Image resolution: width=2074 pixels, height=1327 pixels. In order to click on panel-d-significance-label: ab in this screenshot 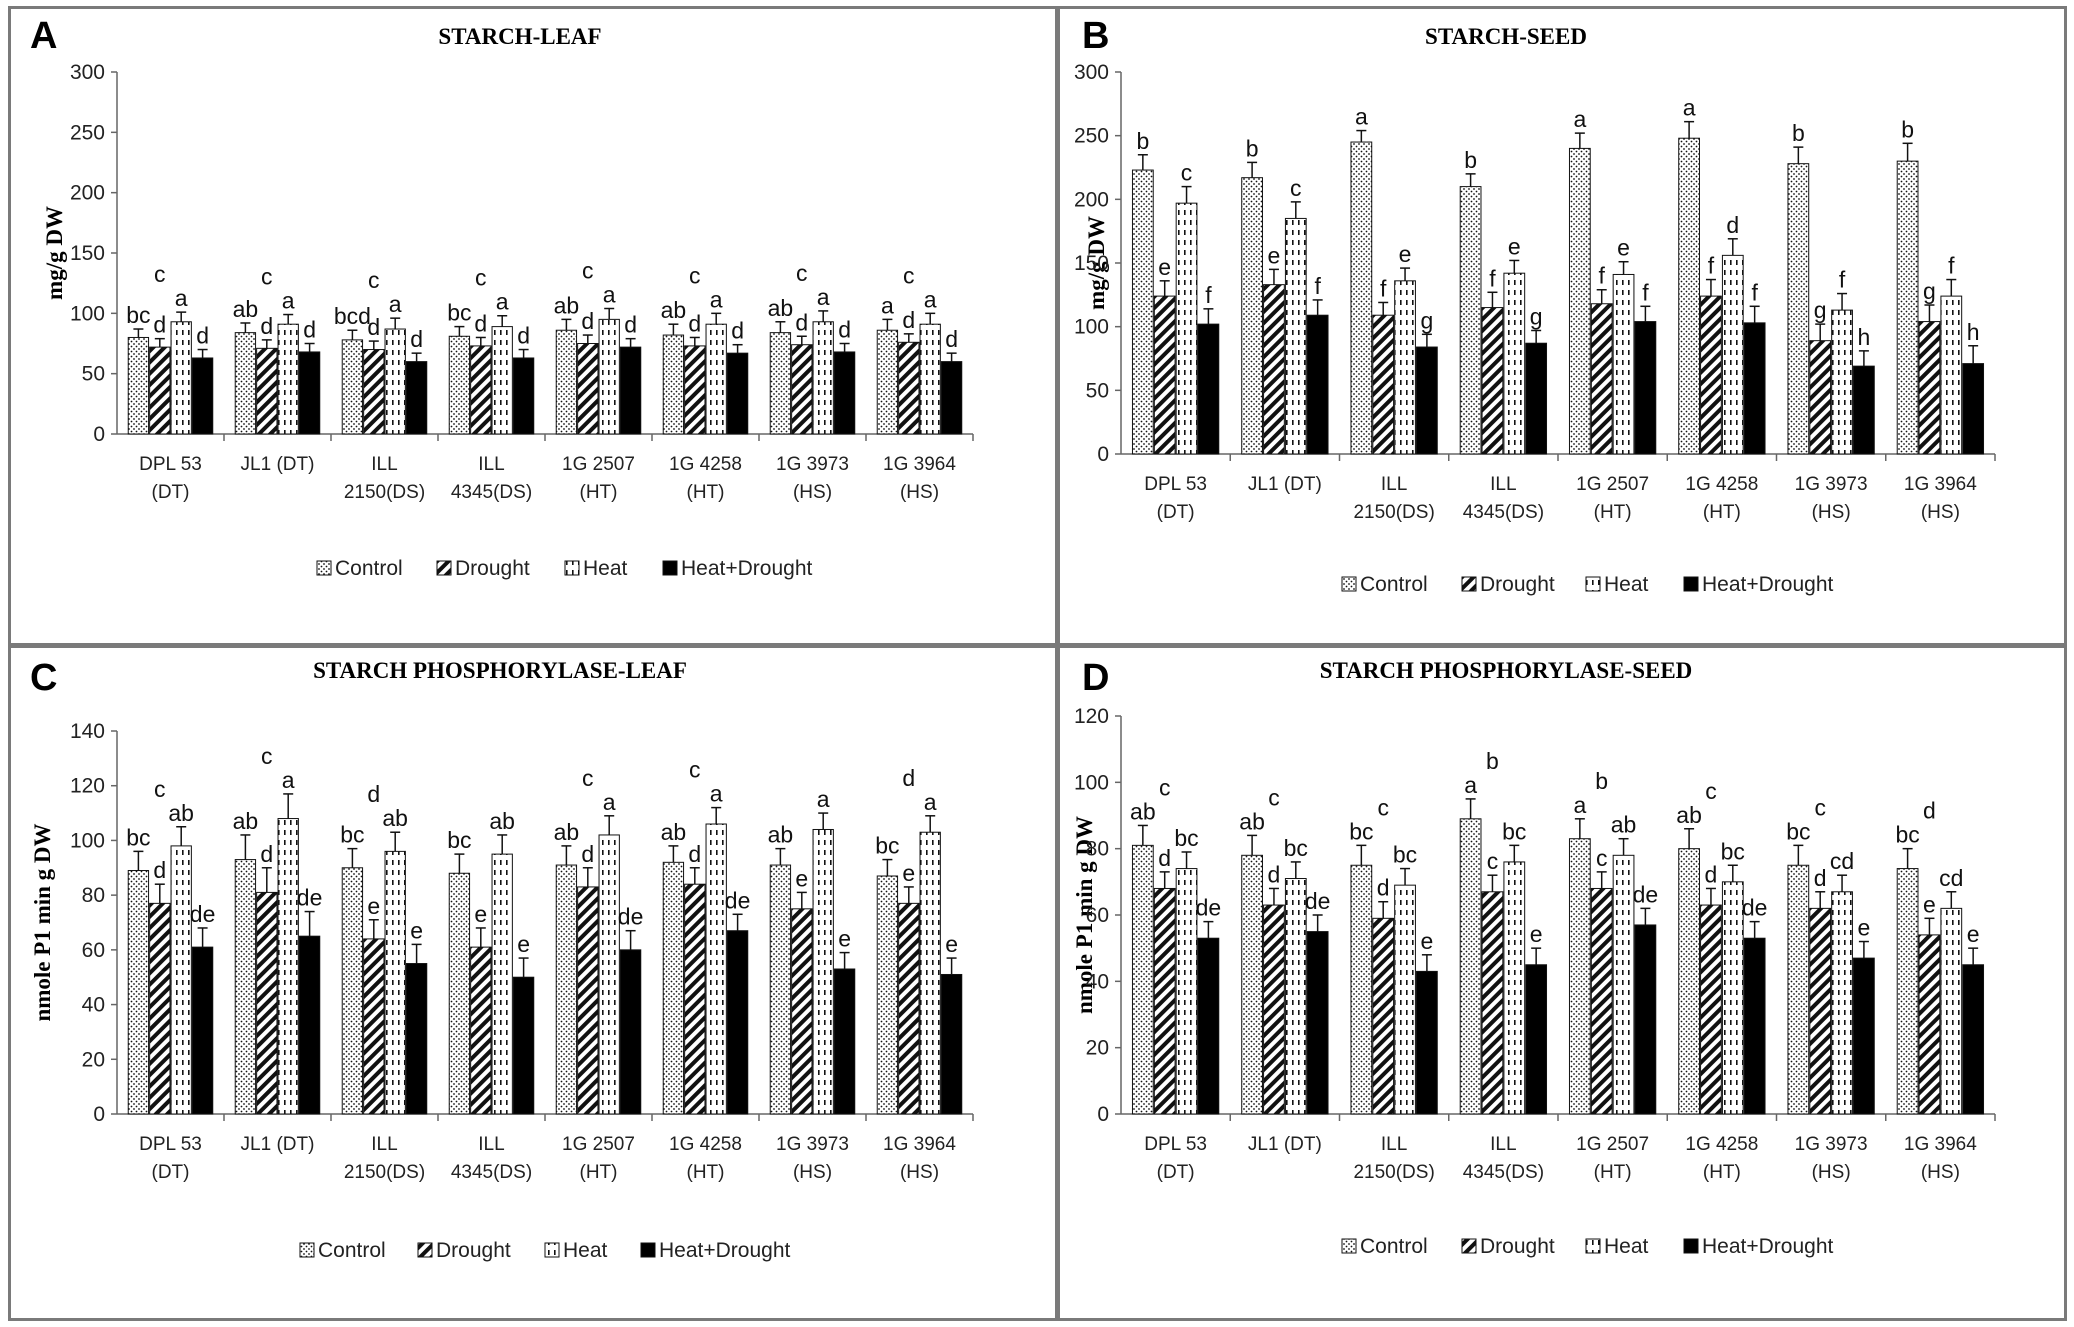, I will do `click(1143, 811)`.